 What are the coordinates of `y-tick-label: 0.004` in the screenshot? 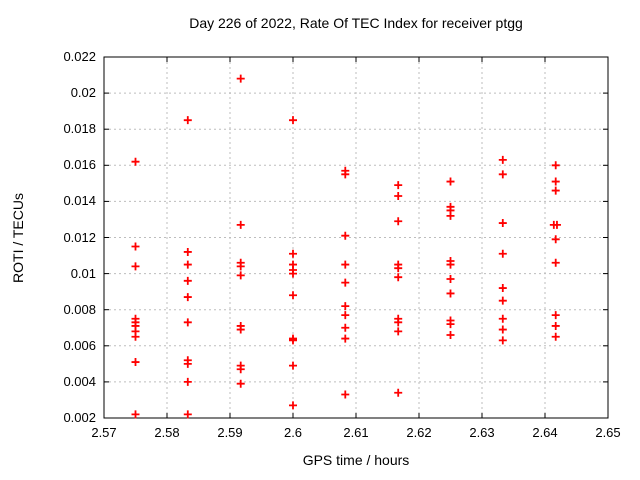 It's located at (79, 381).